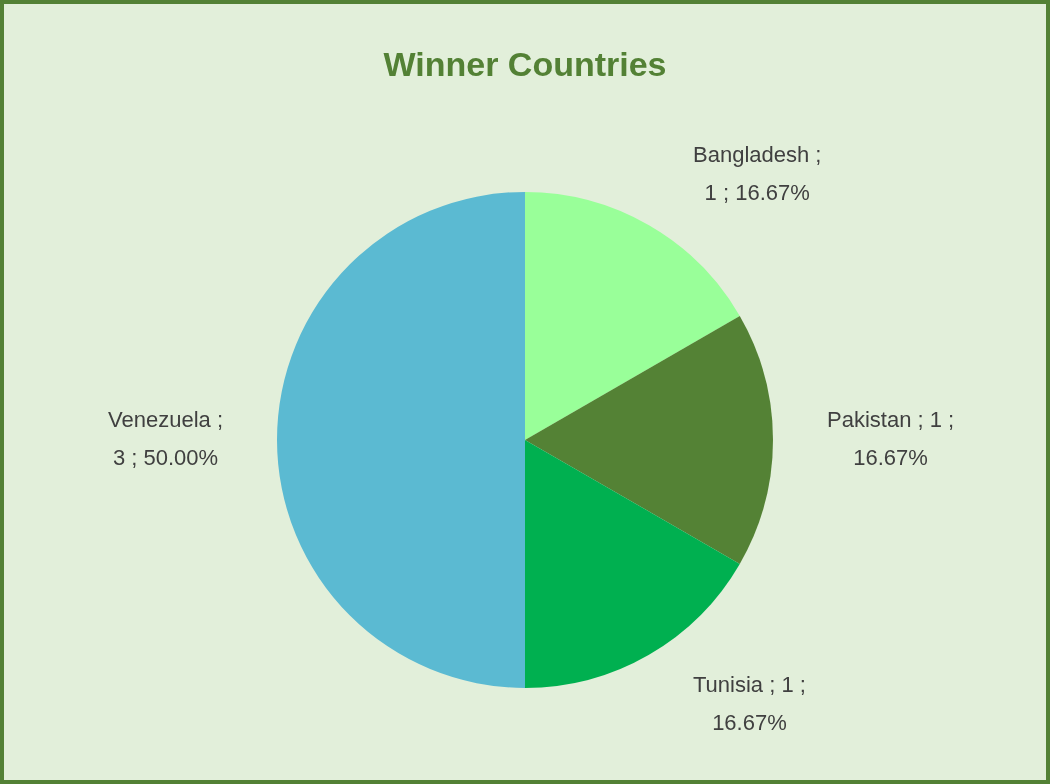  Describe the element at coordinates (757, 173) in the screenshot. I see `slice-label: Bangladesh ; 1 ; 16.67%` at that location.